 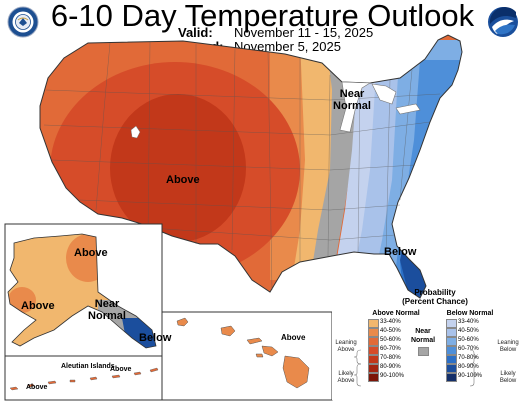 What do you see at coordinates (384, 94) in the screenshot?
I see `lake-huron` at bounding box center [384, 94].